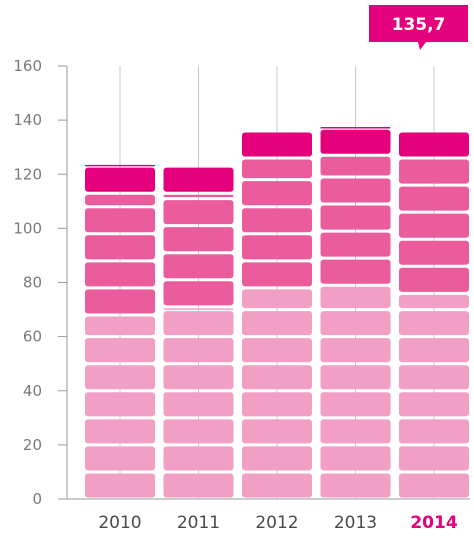 Image resolution: width=474 pixels, height=541 pixels. Describe the element at coordinates (355, 523) in the screenshot. I see `x-tick-label: 2013` at that location.